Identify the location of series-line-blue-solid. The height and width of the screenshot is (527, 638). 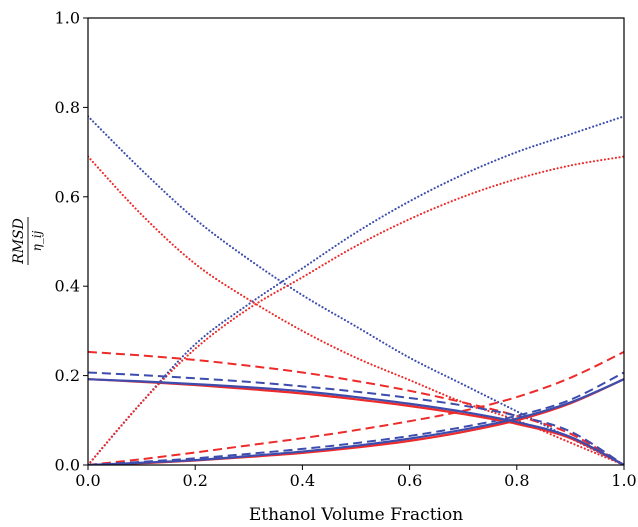
(356, 421).